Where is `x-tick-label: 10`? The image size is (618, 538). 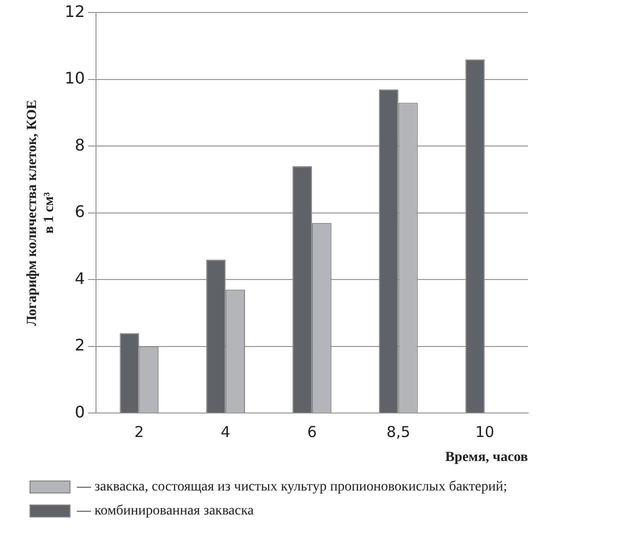
x-tick-label: 10 is located at coordinates (484, 432).